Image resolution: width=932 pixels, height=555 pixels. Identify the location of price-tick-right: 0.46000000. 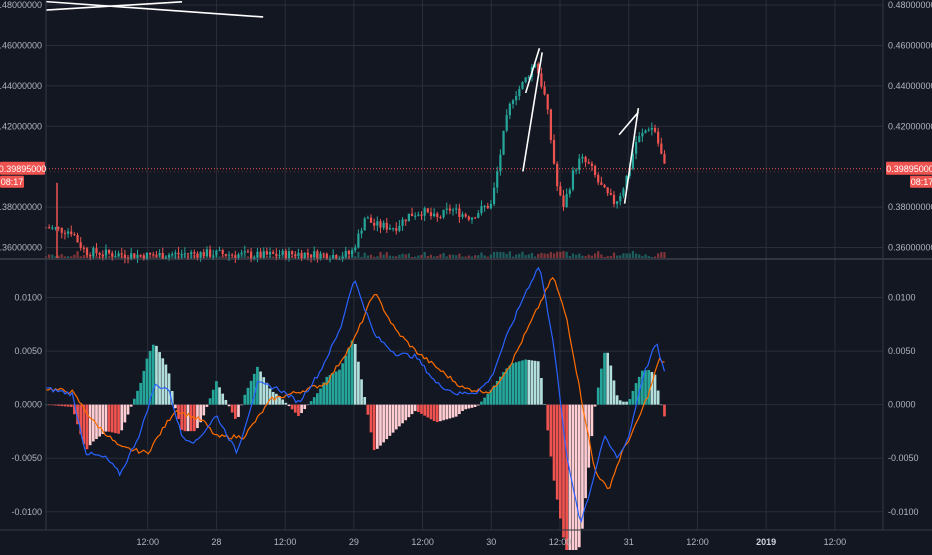
(910, 45).